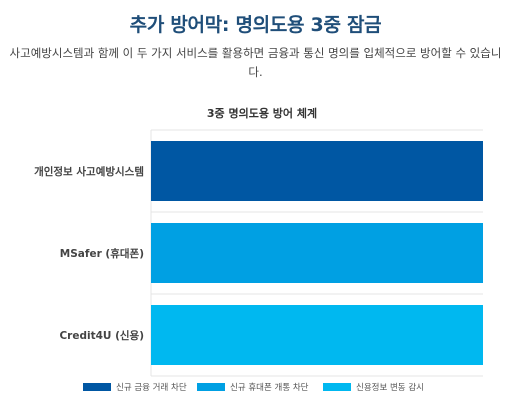 The image size is (511, 411). What do you see at coordinates (262, 113) in the screenshot?
I see `chart-title: 3중 명의도용 방어 체계` at bounding box center [262, 113].